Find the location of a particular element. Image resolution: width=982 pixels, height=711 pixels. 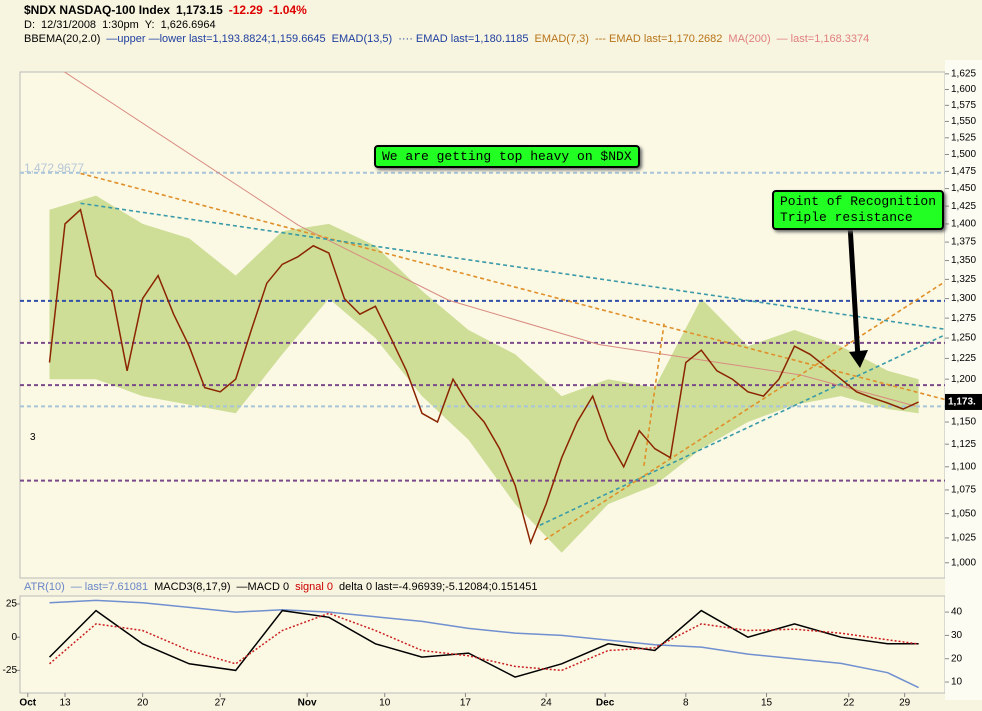

y-tick-label: 1,625 is located at coordinates (963, 73).